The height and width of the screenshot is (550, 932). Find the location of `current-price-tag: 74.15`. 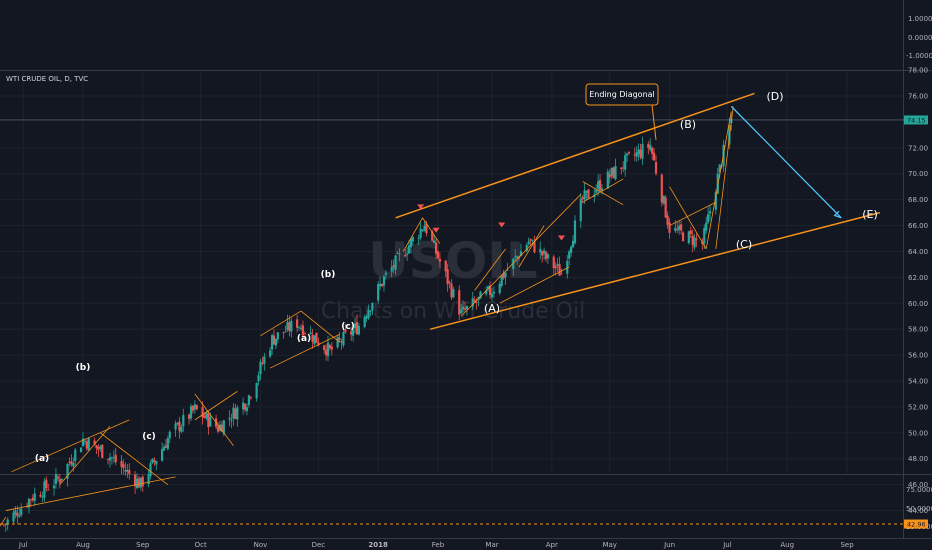

current-price-tag: 74.15 is located at coordinates (916, 120).